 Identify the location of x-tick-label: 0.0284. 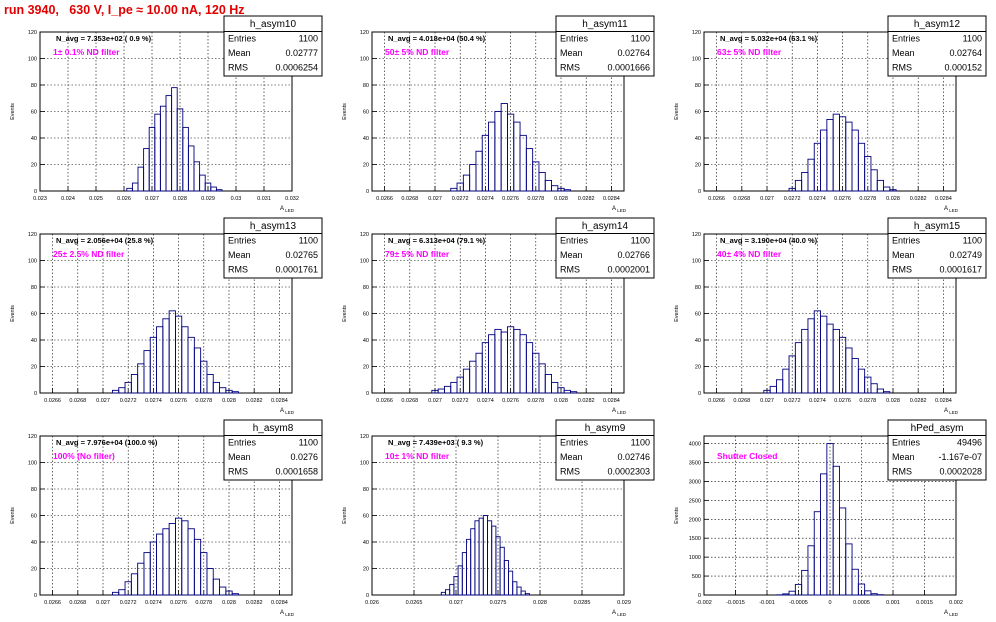
(611, 199).